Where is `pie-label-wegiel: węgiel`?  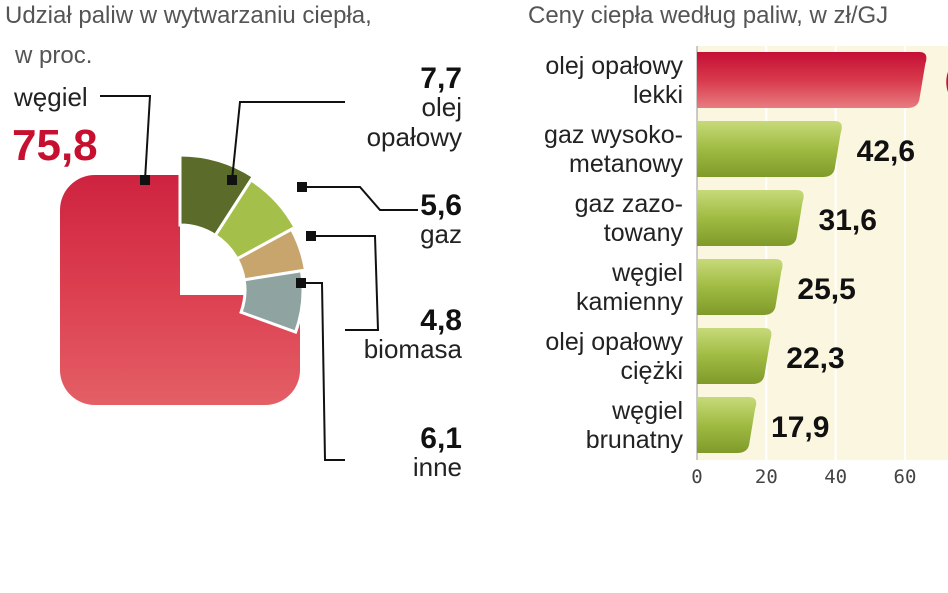 pie-label-wegiel: węgiel is located at coordinates (50, 97).